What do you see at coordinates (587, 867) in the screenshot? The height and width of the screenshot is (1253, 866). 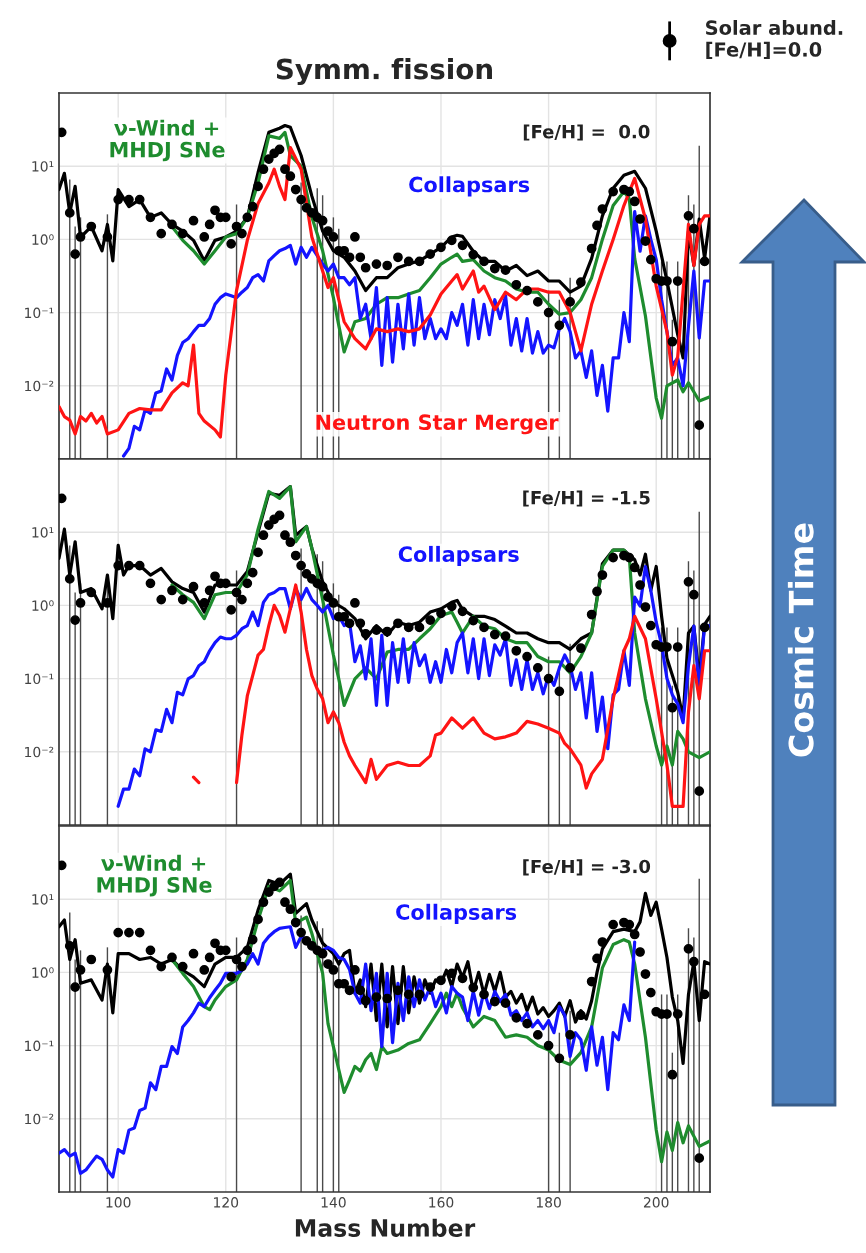 I see `annotation: [Fe/H] = -3.0` at bounding box center [587, 867].